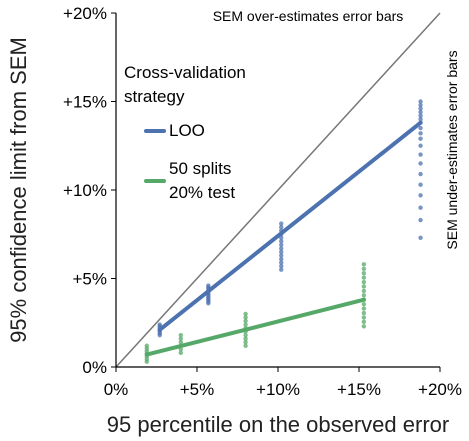  What do you see at coordinates (440, 389) in the screenshot?
I see `x-tick-label: +20%` at bounding box center [440, 389].